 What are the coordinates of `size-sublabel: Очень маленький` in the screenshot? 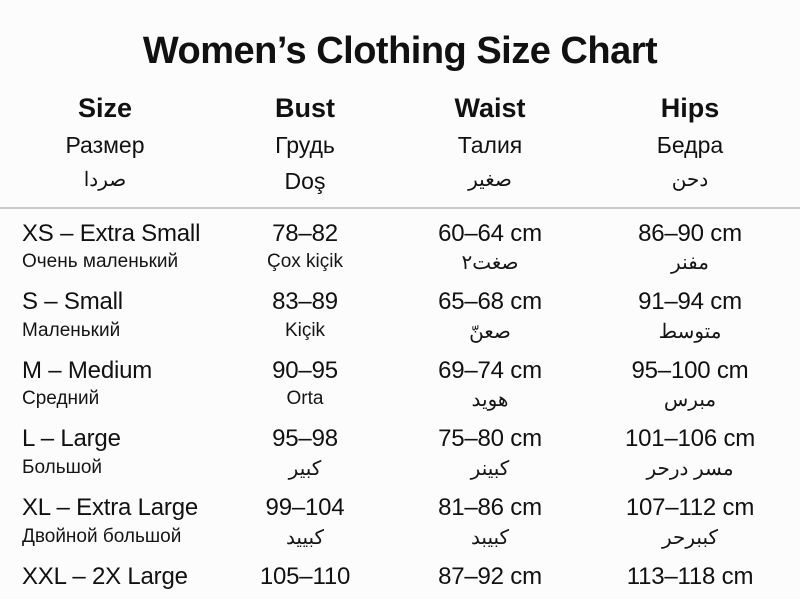 It's located at (100, 262).